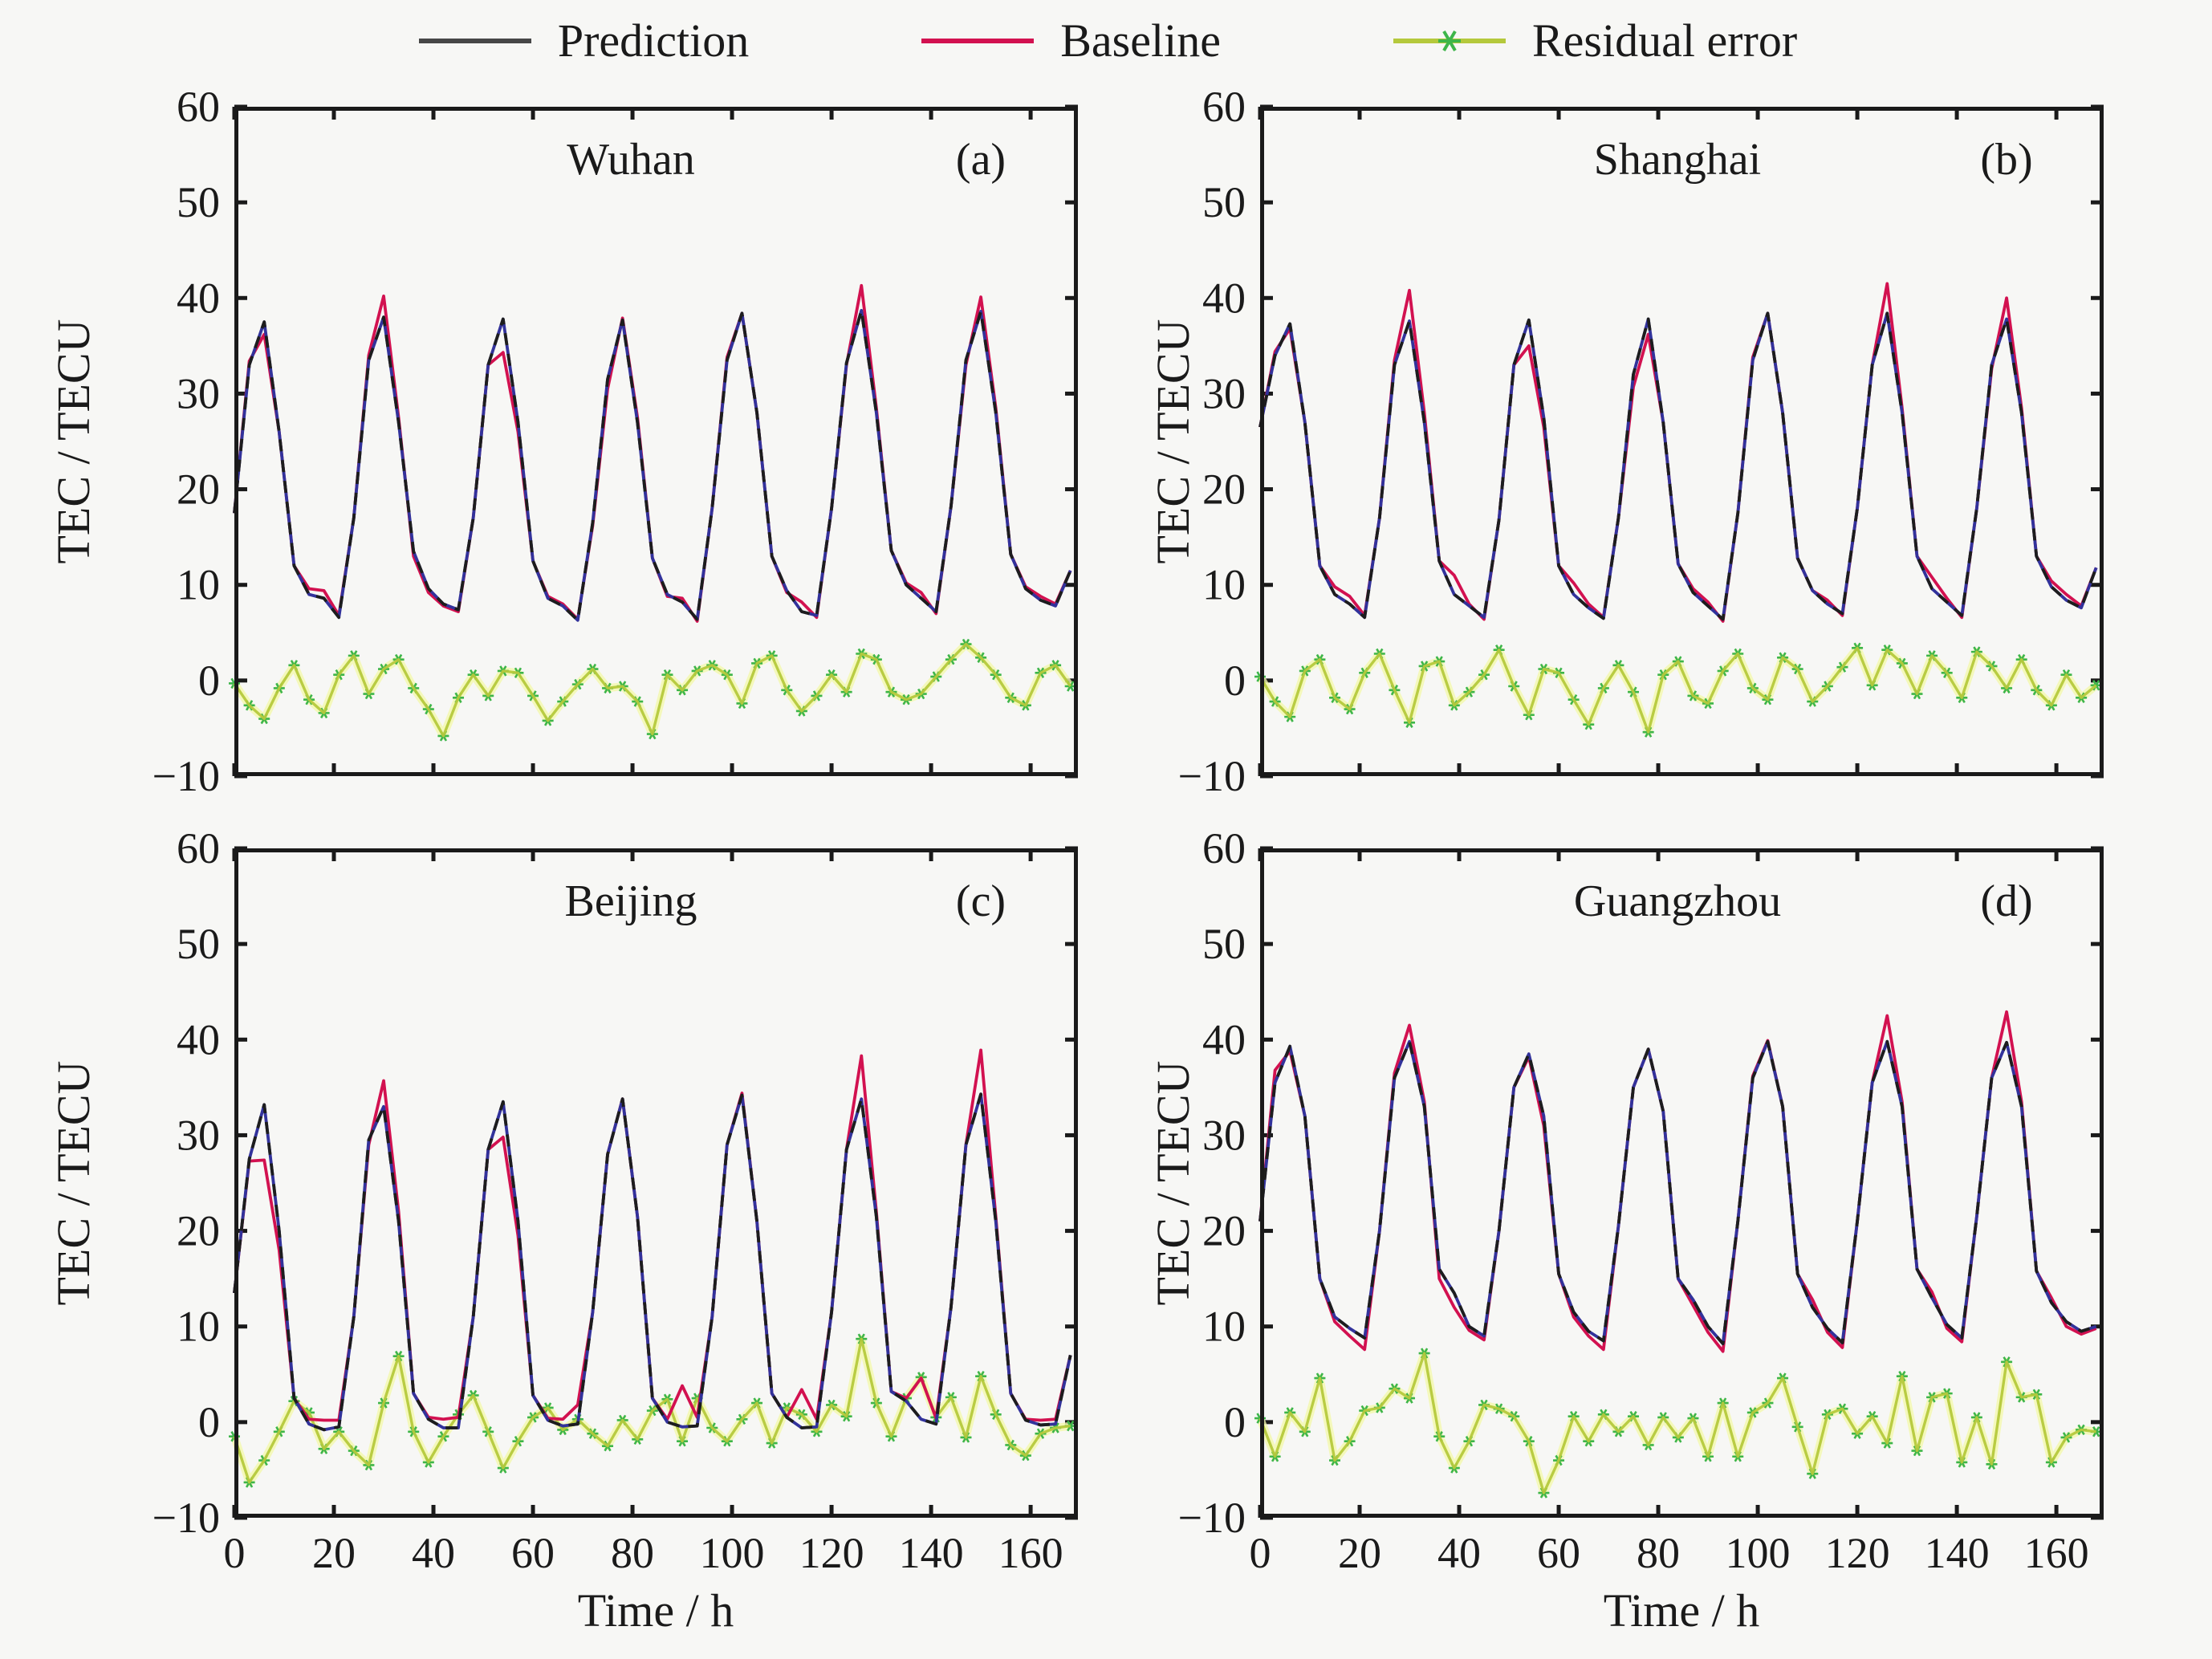 The height and width of the screenshot is (1659, 2212). Describe the element at coordinates (631, 160) in the screenshot. I see `panel-title-wuhan: Wuhan` at that location.